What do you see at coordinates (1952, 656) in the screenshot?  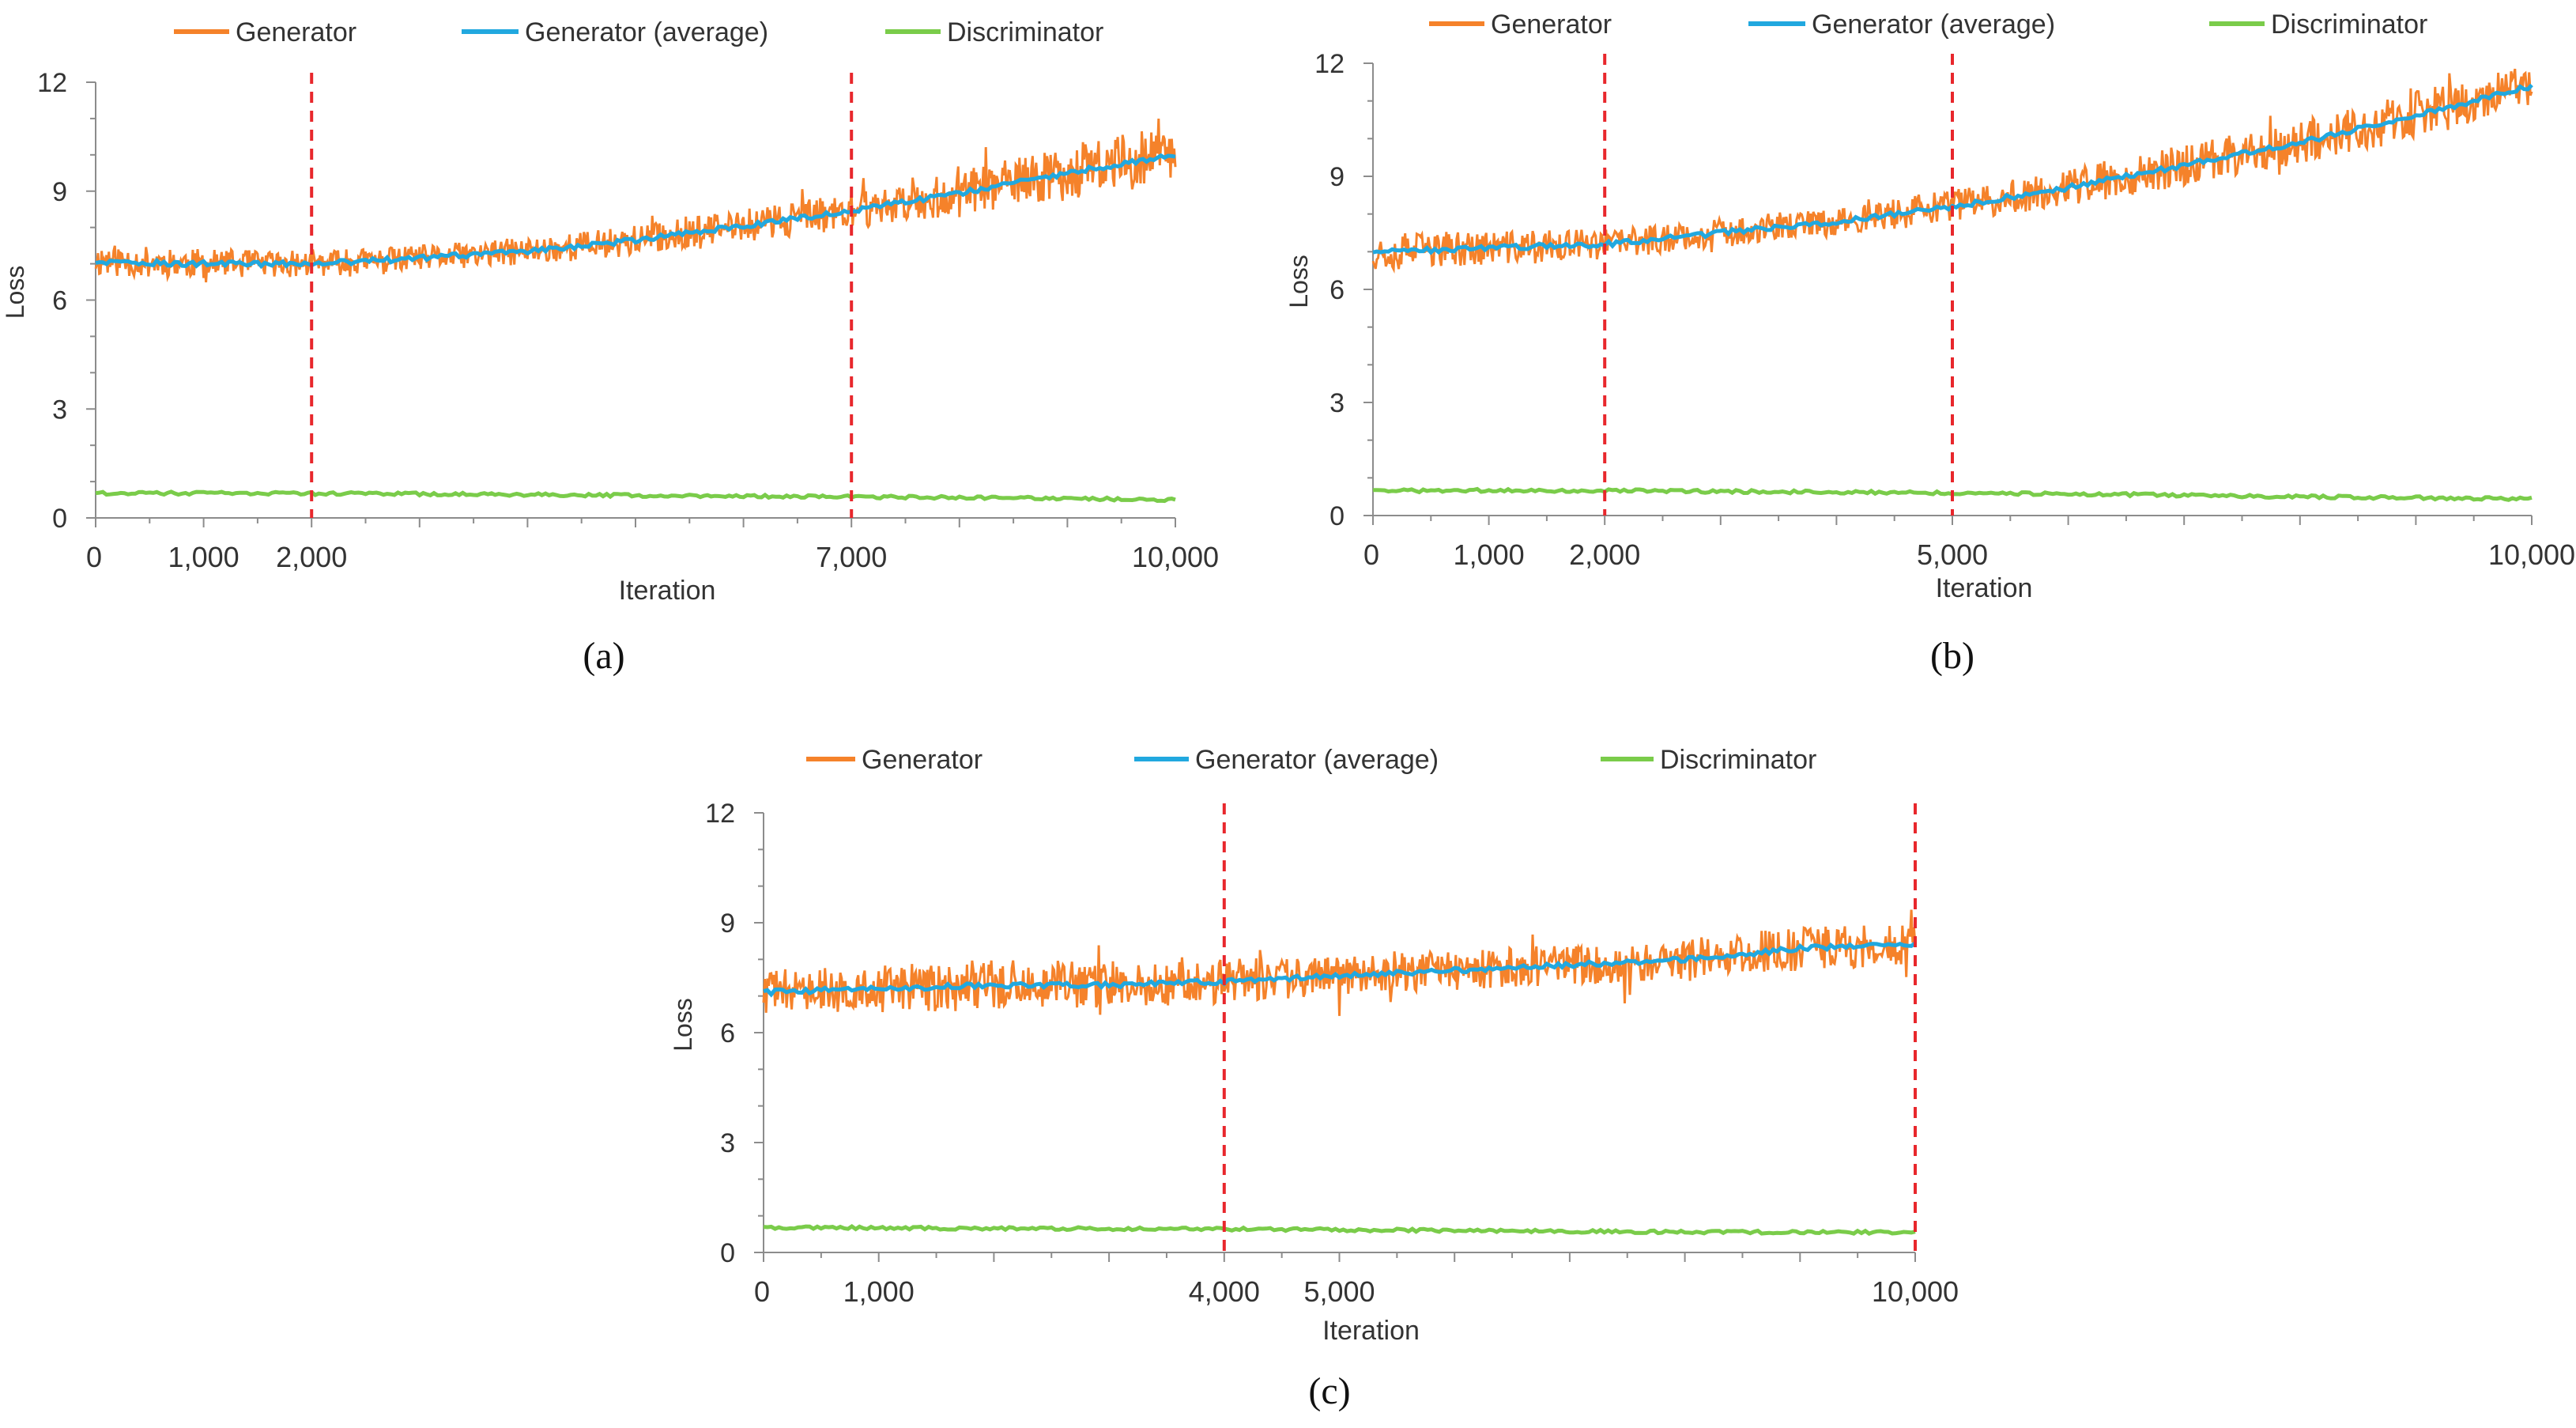 I see `panel-caption: (b)` at bounding box center [1952, 656].